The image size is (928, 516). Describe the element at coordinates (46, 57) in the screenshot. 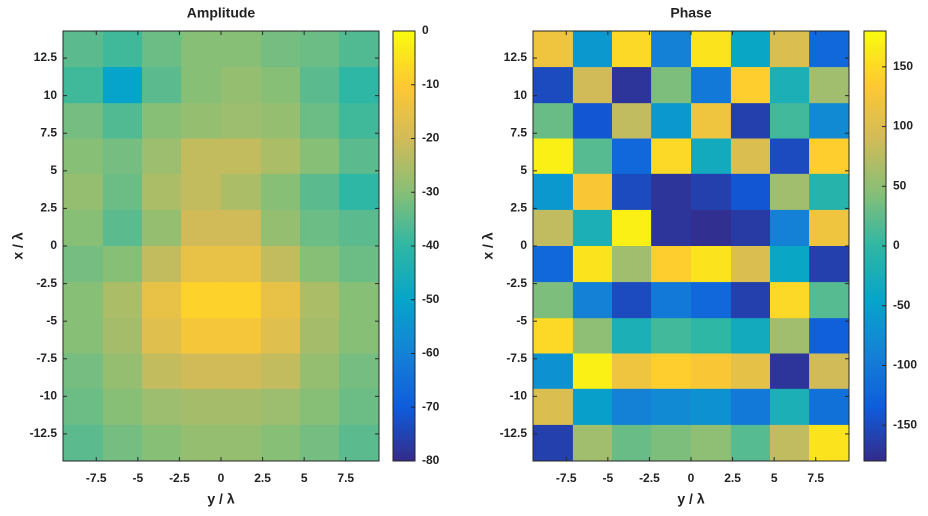

I see `y-tick-label: 12.5` at that location.